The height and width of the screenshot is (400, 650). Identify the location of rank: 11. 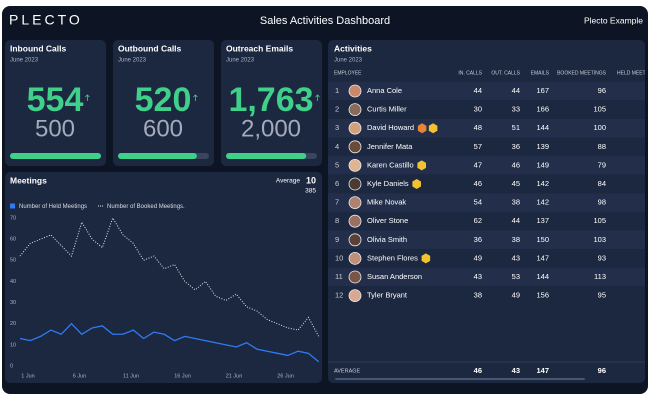
(339, 276).